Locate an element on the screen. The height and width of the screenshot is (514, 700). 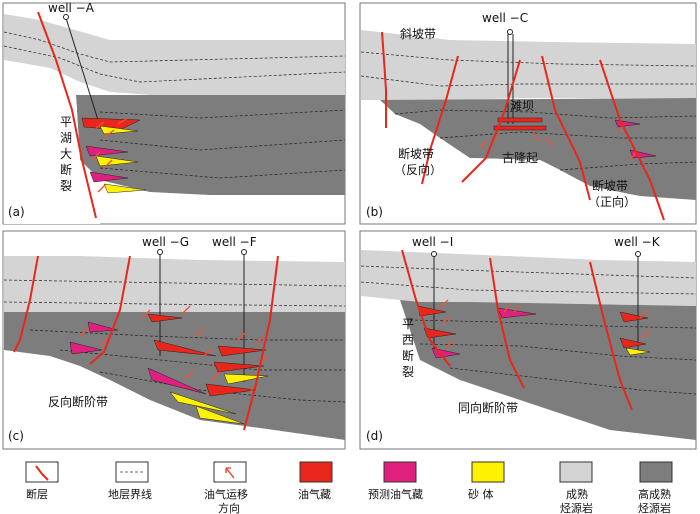
panel-b-uplift-label: 古隆起 is located at coordinates (520, 157).